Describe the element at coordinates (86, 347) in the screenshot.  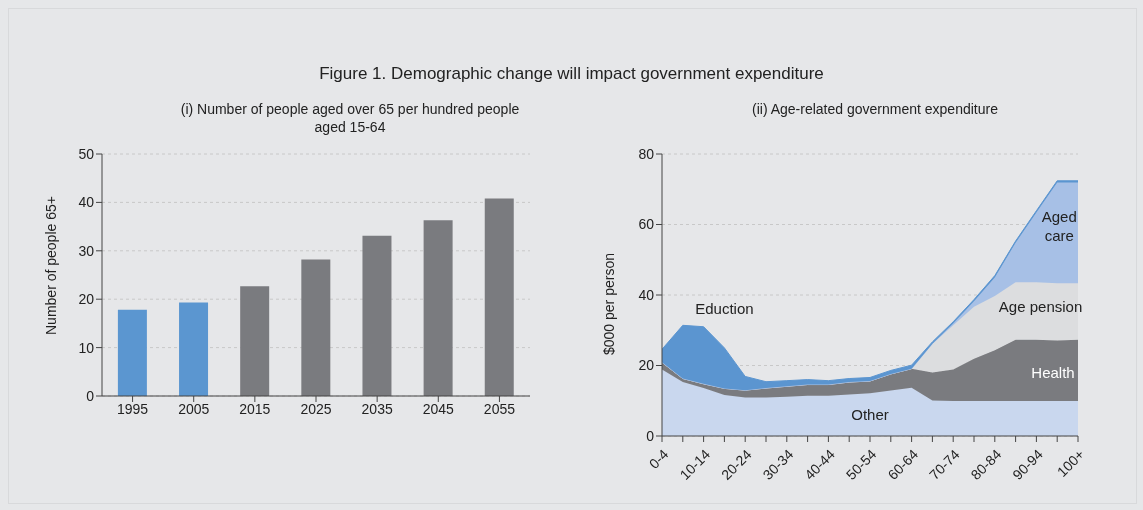
I see `y-tick-label: 10` at that location.